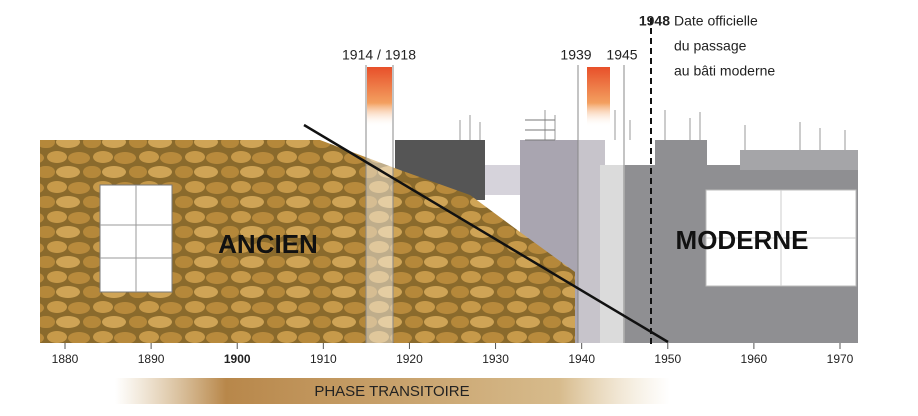 This screenshot has height=416, width=918. Describe the element at coordinates (575, 55) in the screenshot. I see `event-label: 1939` at that location.